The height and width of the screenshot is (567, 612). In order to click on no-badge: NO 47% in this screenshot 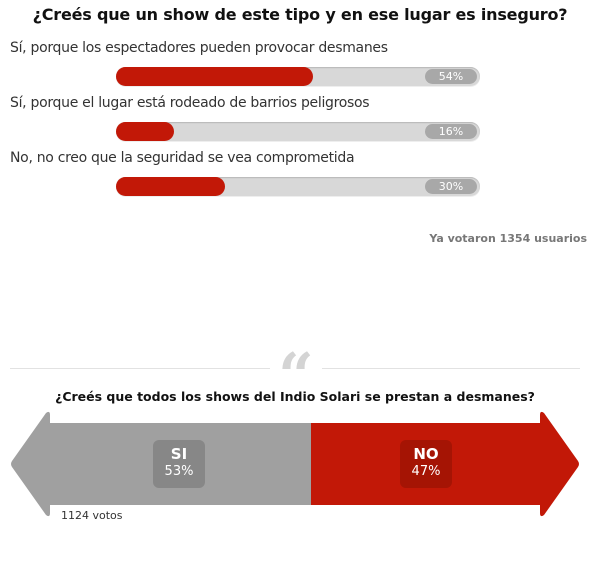, I will do `click(426, 464)`.